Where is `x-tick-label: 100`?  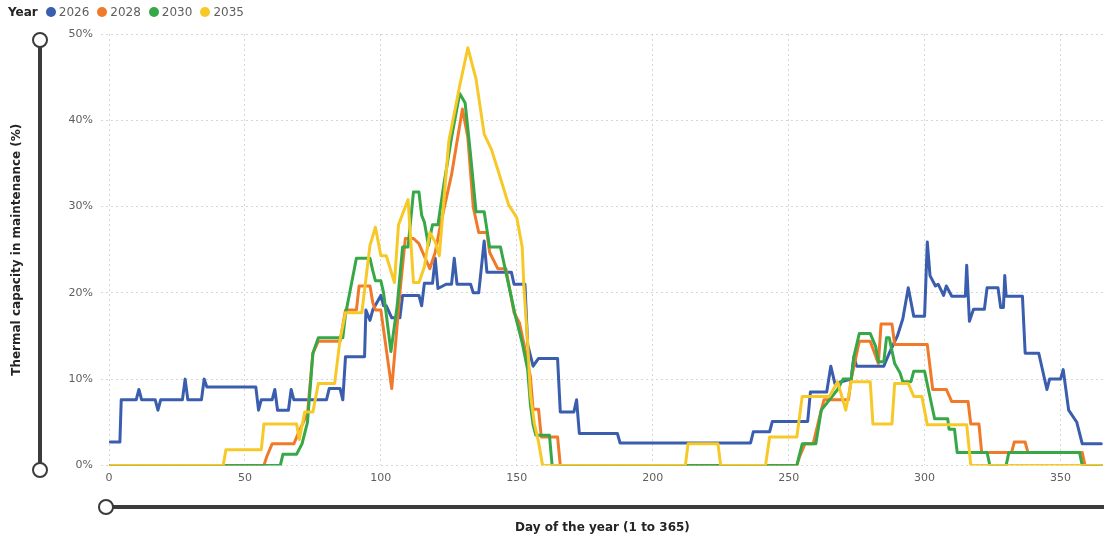 x-tick-label: 100 is located at coordinates (381, 477).